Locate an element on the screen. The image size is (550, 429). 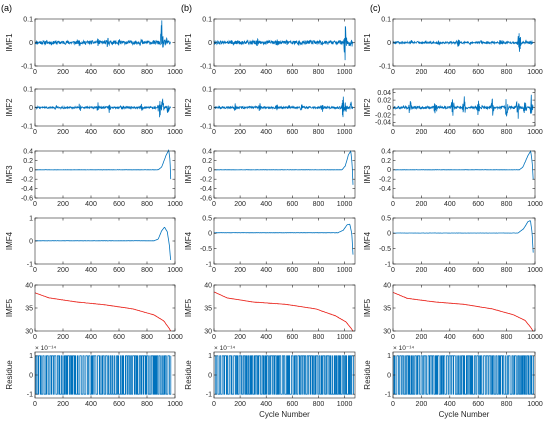
y-tick-label: 0.1 is located at coordinates (28, 19).